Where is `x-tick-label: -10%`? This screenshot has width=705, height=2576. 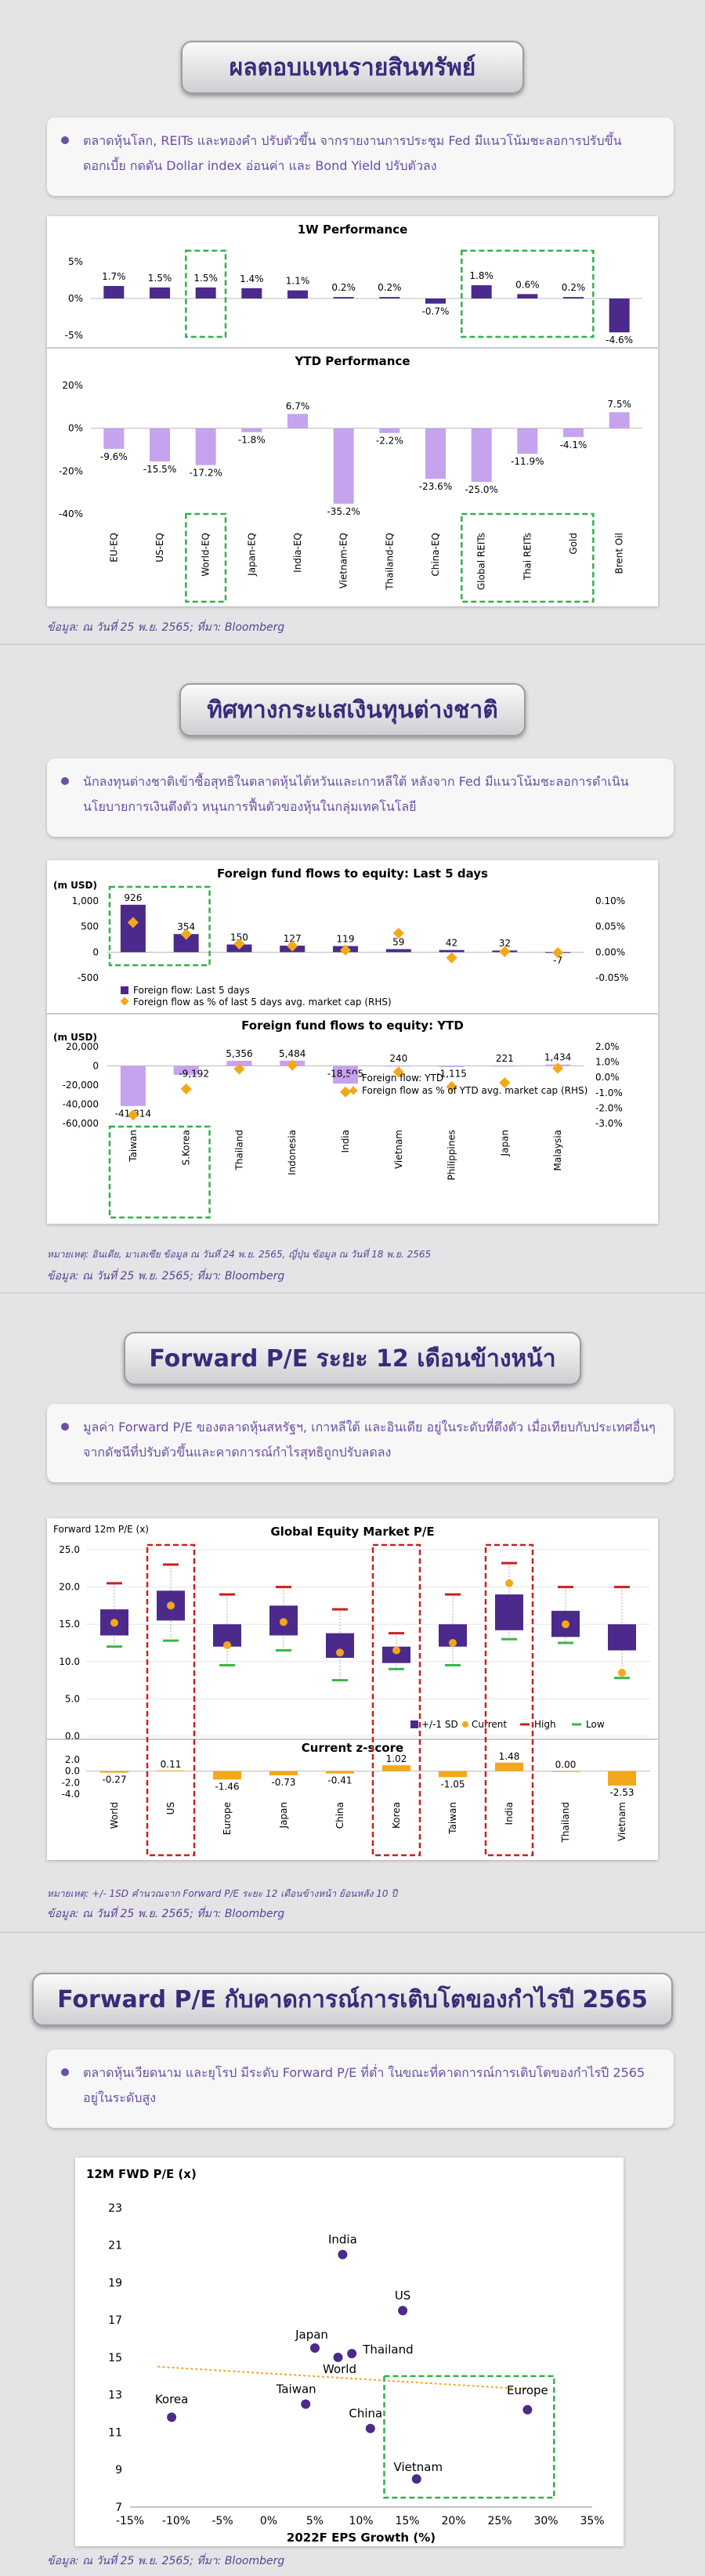
x-tick-label: -10% is located at coordinates (176, 2521).